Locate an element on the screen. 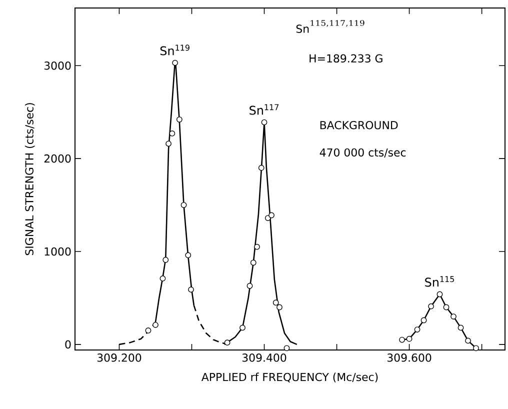  annotation: Sn$^{119}$ is located at coordinates (175, 50).